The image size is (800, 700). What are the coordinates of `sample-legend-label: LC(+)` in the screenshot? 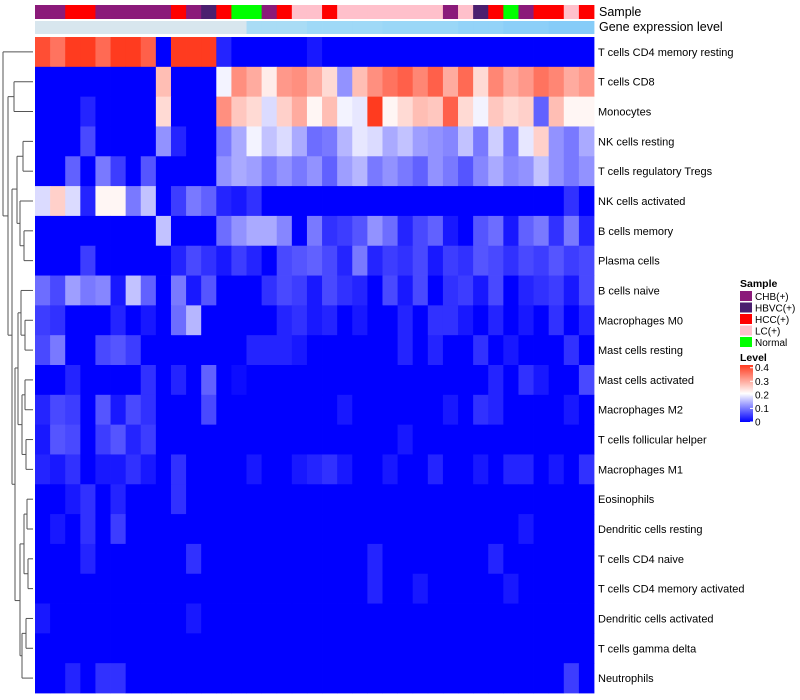 It's located at (767, 332).